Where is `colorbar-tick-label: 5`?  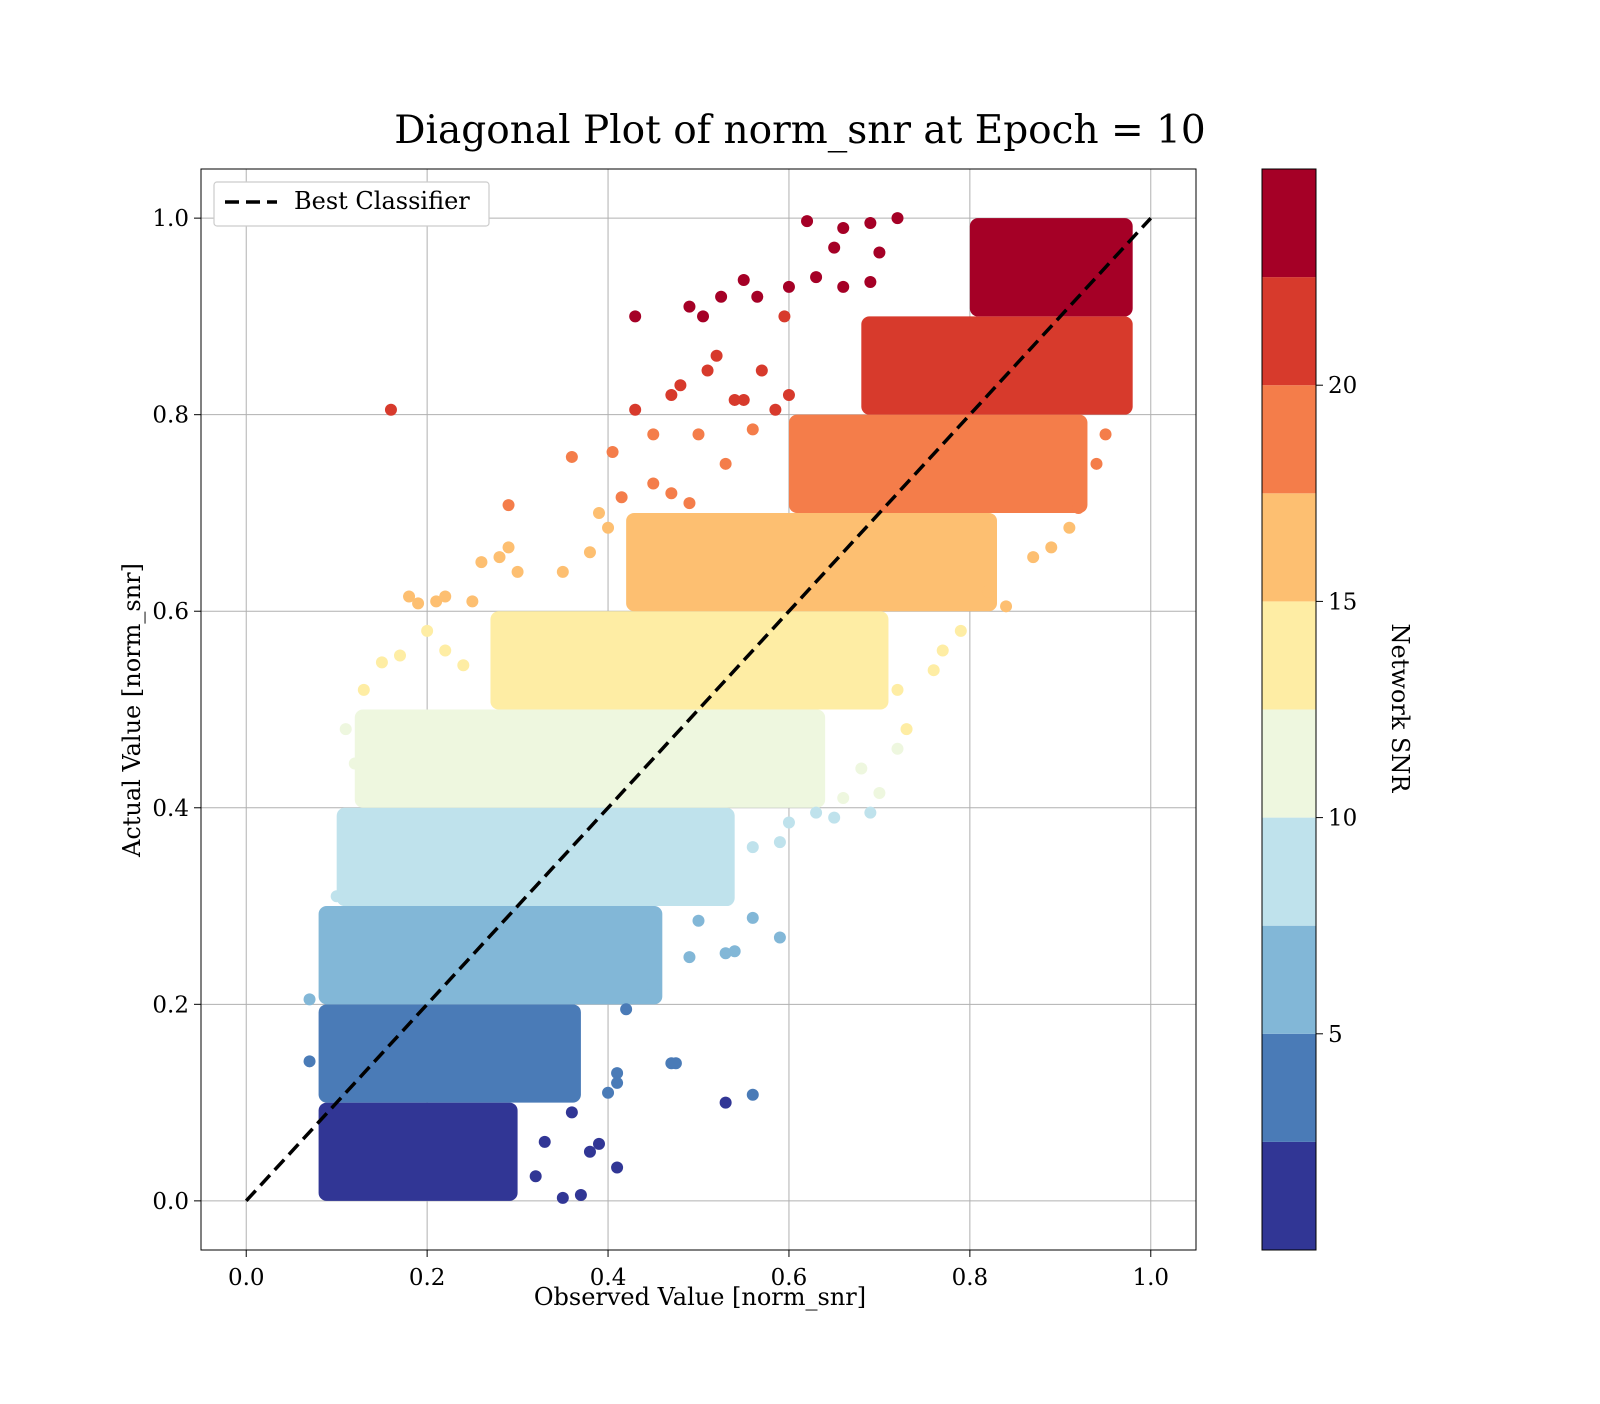 colorbar-tick-label: 5 is located at coordinates (1335, 1035).